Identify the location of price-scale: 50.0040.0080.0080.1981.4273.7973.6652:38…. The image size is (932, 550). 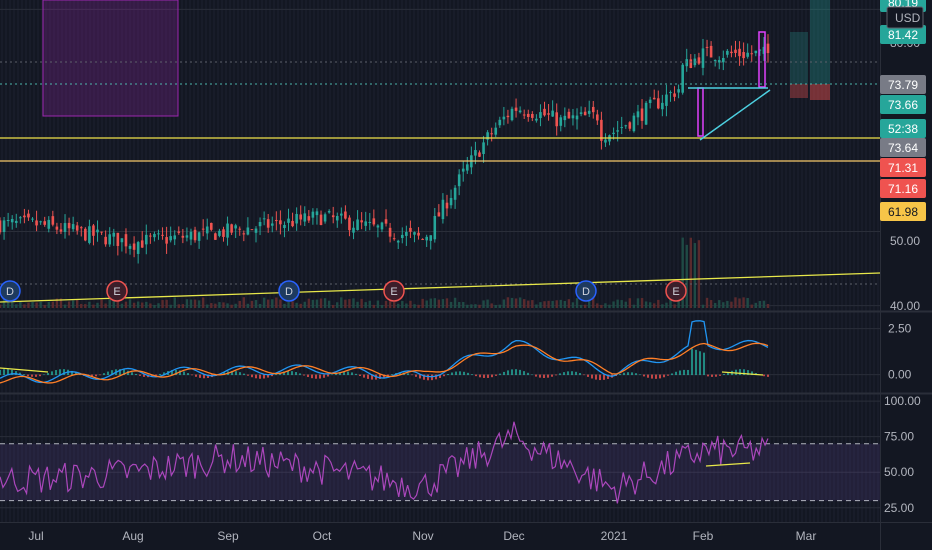
(903, 257).